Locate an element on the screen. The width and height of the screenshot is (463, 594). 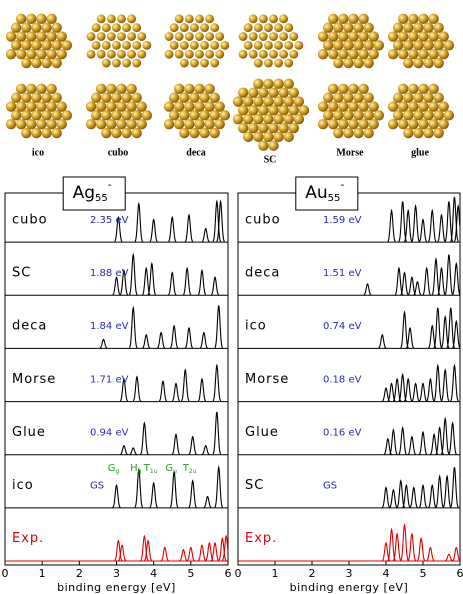
energy-label: GS is located at coordinates (330, 486).